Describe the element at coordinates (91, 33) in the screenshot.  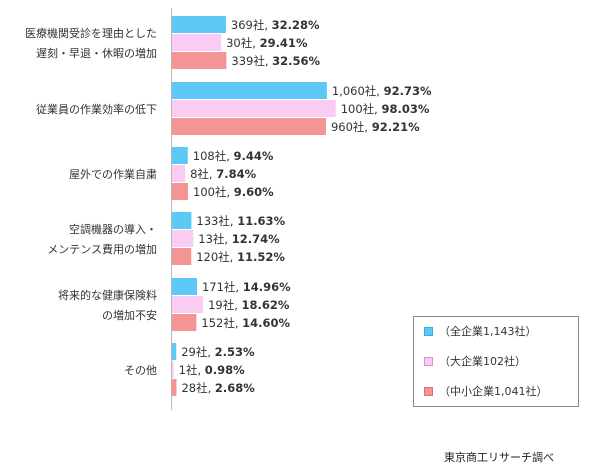
I see `category-label-0-0: 医療機関受診を理由とした` at that location.